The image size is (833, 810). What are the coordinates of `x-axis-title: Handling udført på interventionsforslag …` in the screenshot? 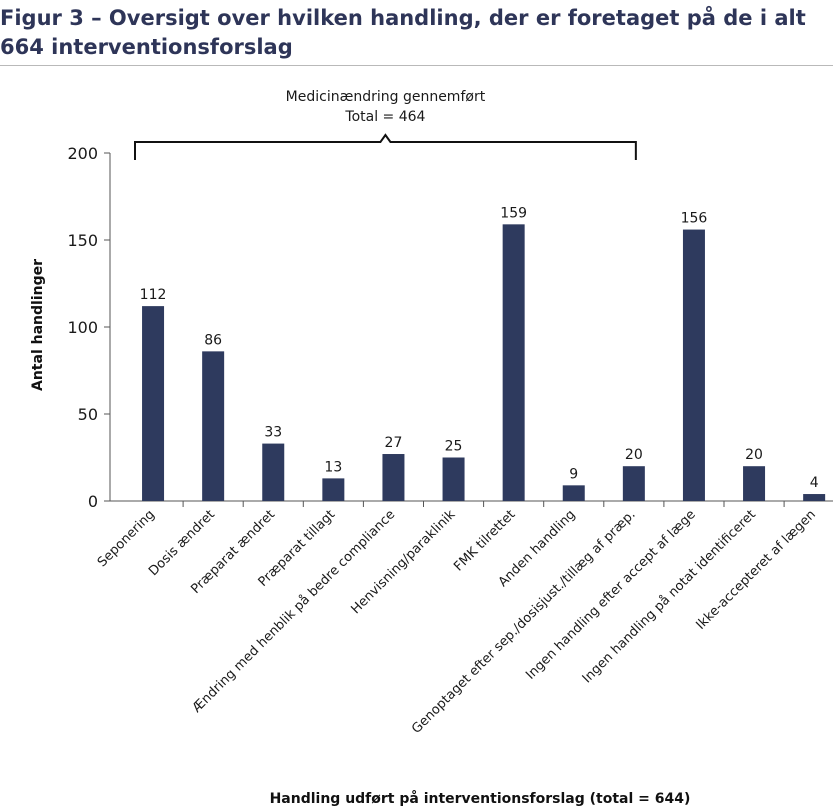 It's located at (480, 798).